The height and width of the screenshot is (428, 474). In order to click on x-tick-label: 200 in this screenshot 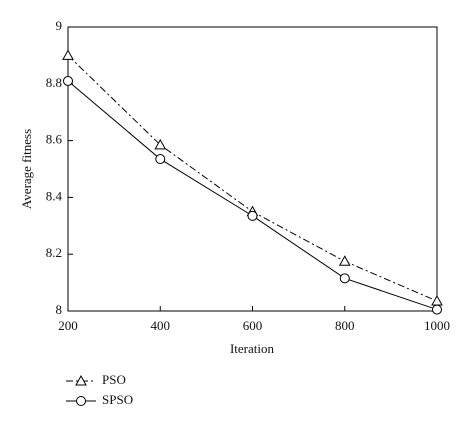, I will do `click(68, 325)`.